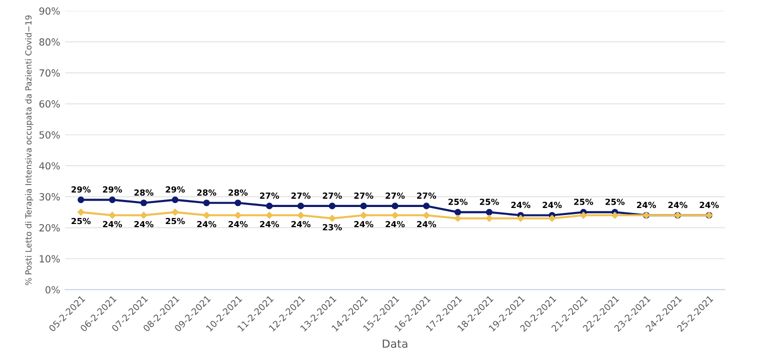  Describe the element at coordinates (395, 344) in the screenshot. I see `x-axis-title: Data` at that location.